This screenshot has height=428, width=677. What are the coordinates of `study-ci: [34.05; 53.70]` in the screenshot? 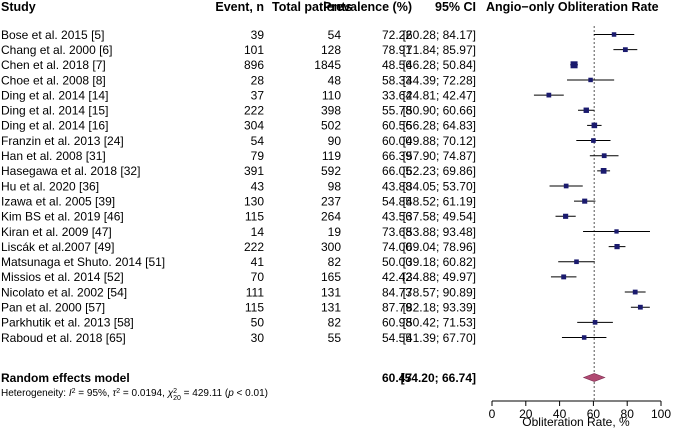 It's located at (439, 186).